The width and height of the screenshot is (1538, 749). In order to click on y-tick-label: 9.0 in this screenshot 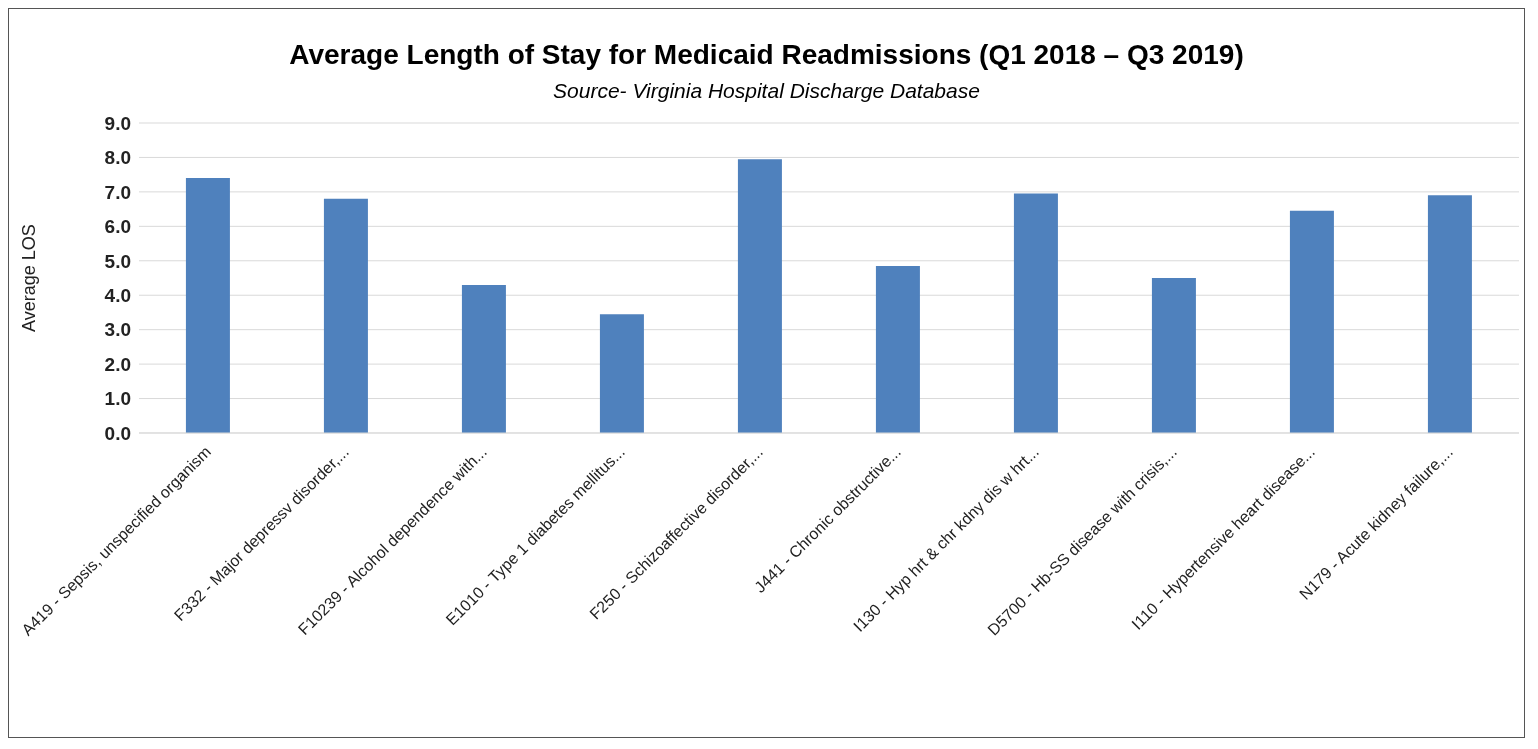, I will do `click(117, 123)`.